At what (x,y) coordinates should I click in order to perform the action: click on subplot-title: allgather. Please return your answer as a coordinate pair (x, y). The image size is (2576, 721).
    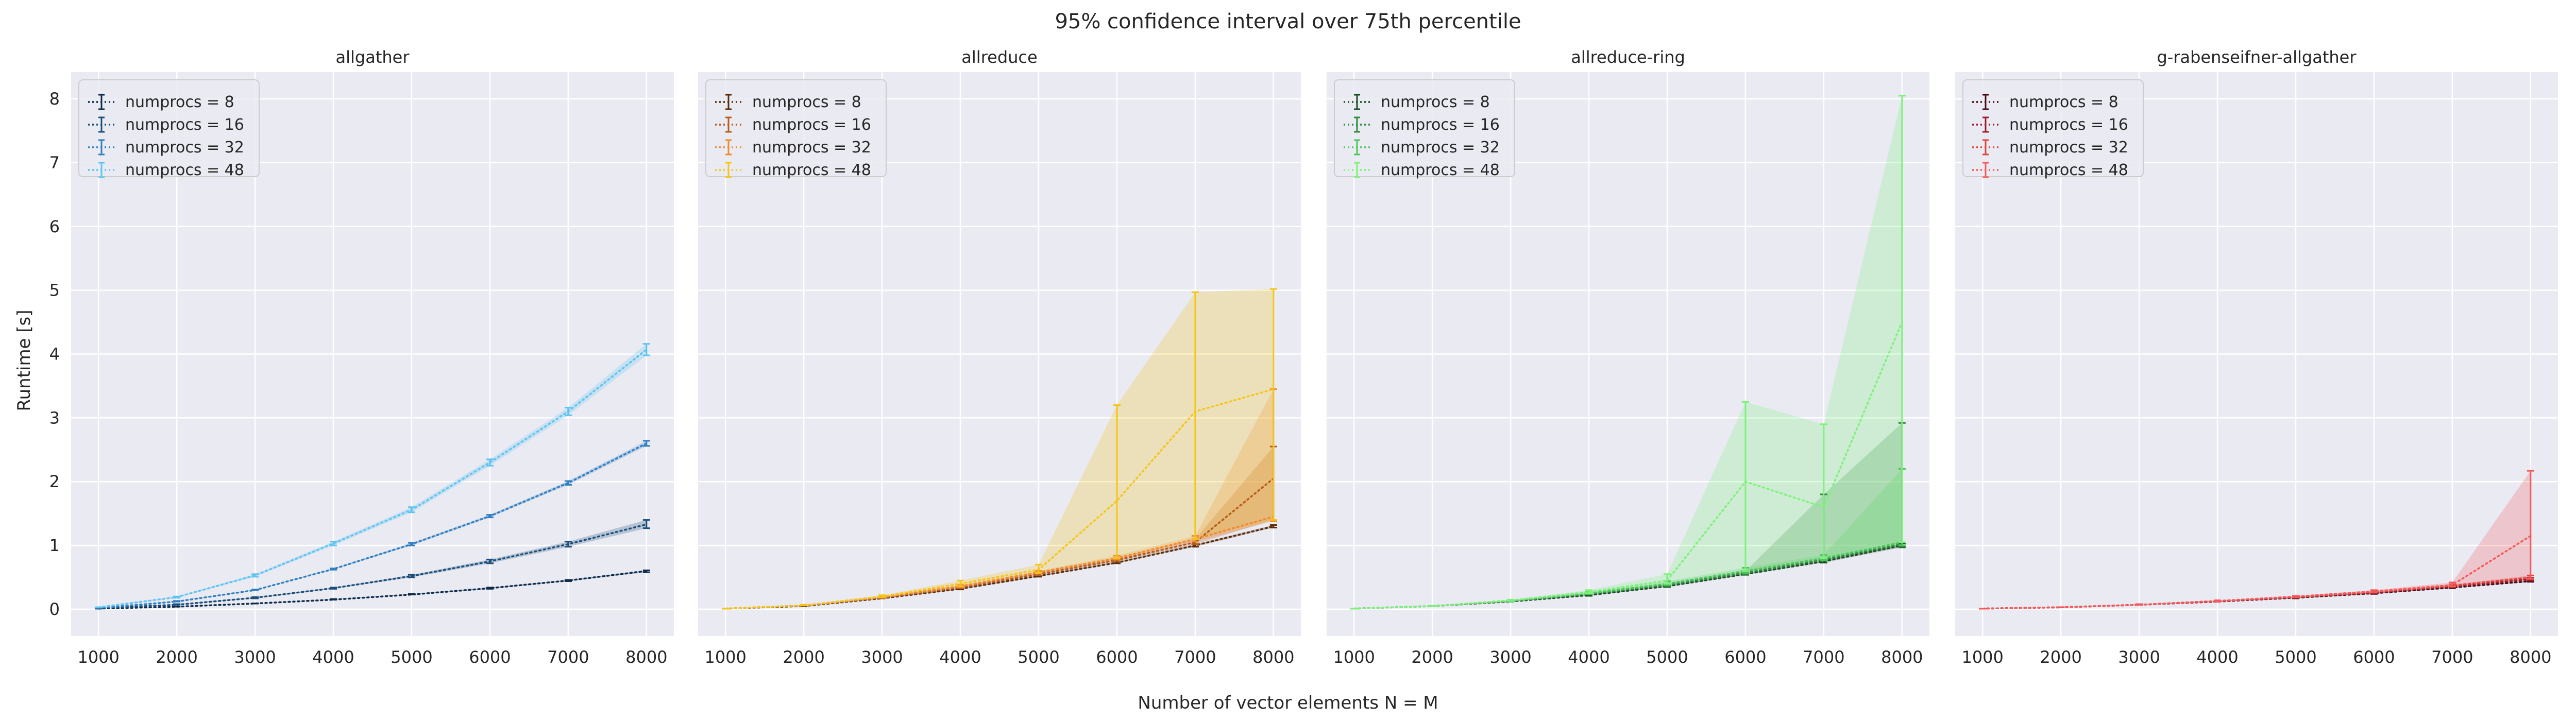
    Looking at the image, I should click on (373, 57).